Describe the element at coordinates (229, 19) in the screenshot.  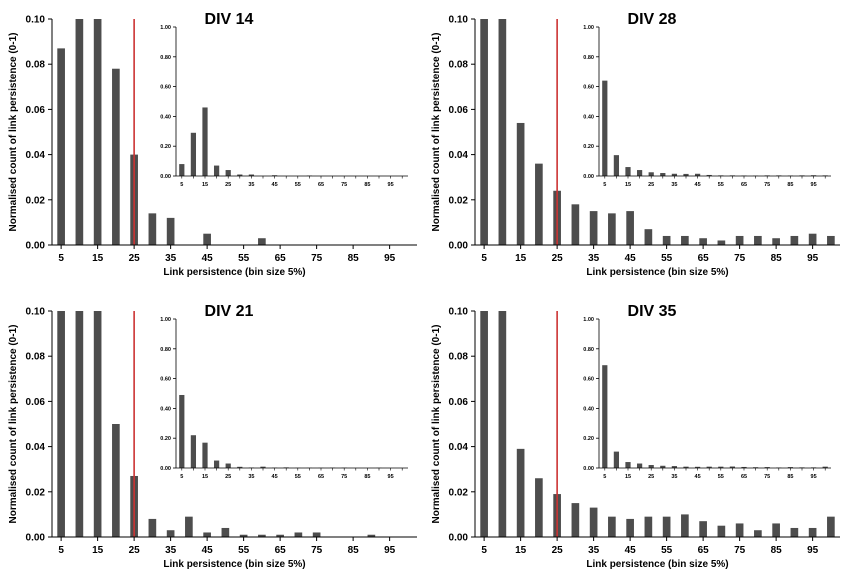
I see `chart-title: DIV 14` at that location.